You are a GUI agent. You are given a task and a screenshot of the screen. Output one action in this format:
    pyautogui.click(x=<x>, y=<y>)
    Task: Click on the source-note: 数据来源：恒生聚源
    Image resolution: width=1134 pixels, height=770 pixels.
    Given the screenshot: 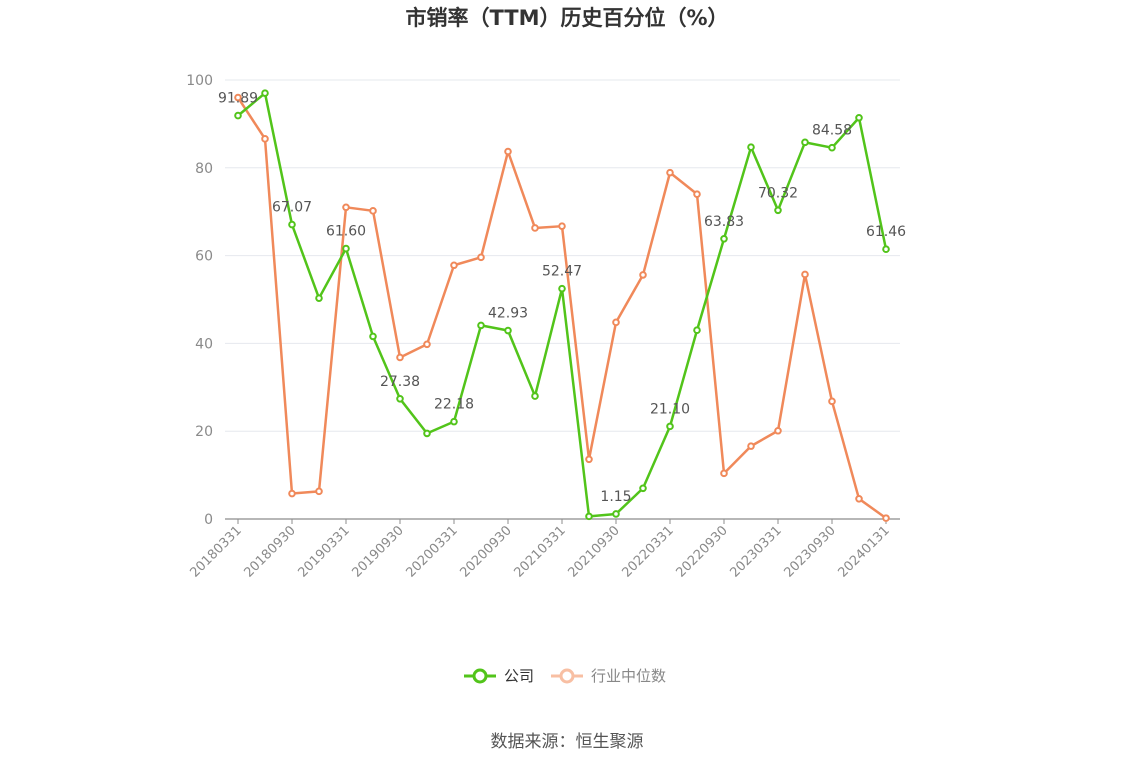 What is the action you would take?
    pyautogui.click(x=567, y=742)
    